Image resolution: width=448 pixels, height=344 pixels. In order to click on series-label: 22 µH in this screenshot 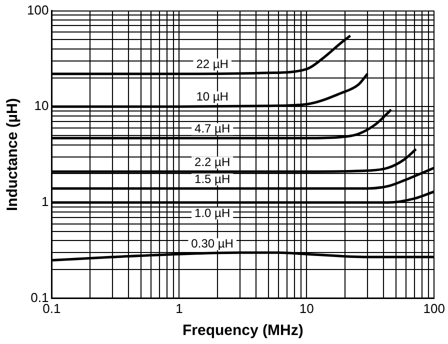, I will do `click(212, 63)`.